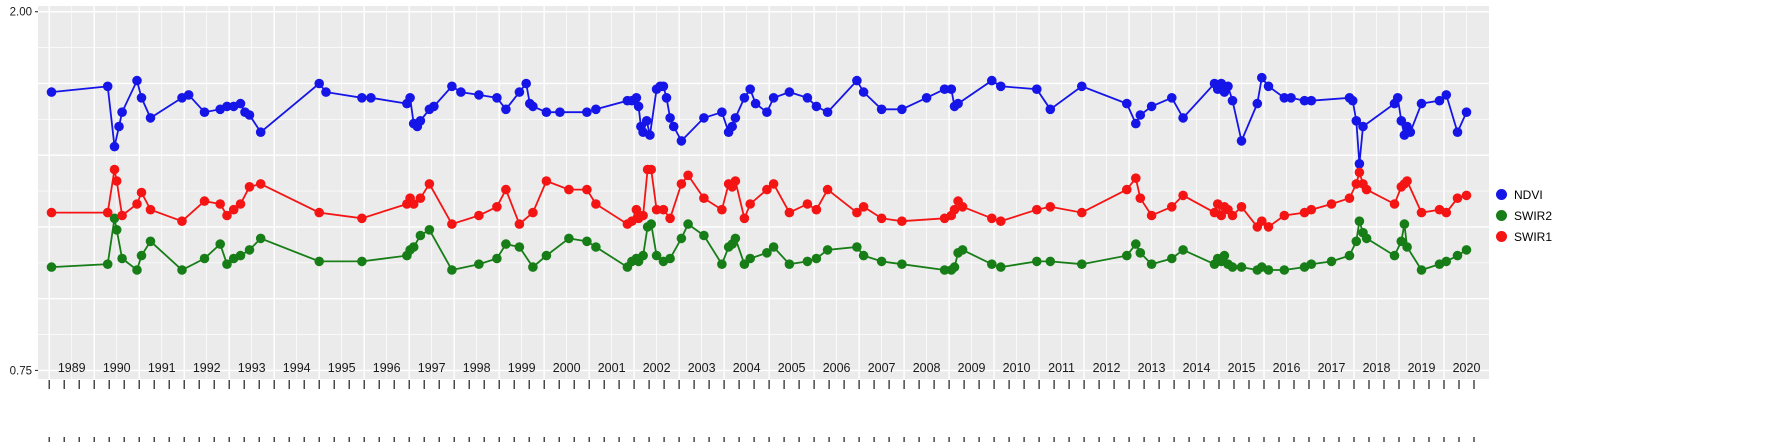 Image resolution: width=1773 pixels, height=442 pixels. Describe the element at coordinates (1501, 194) in the screenshot. I see `legend-marker-ndvi-icon` at that location.